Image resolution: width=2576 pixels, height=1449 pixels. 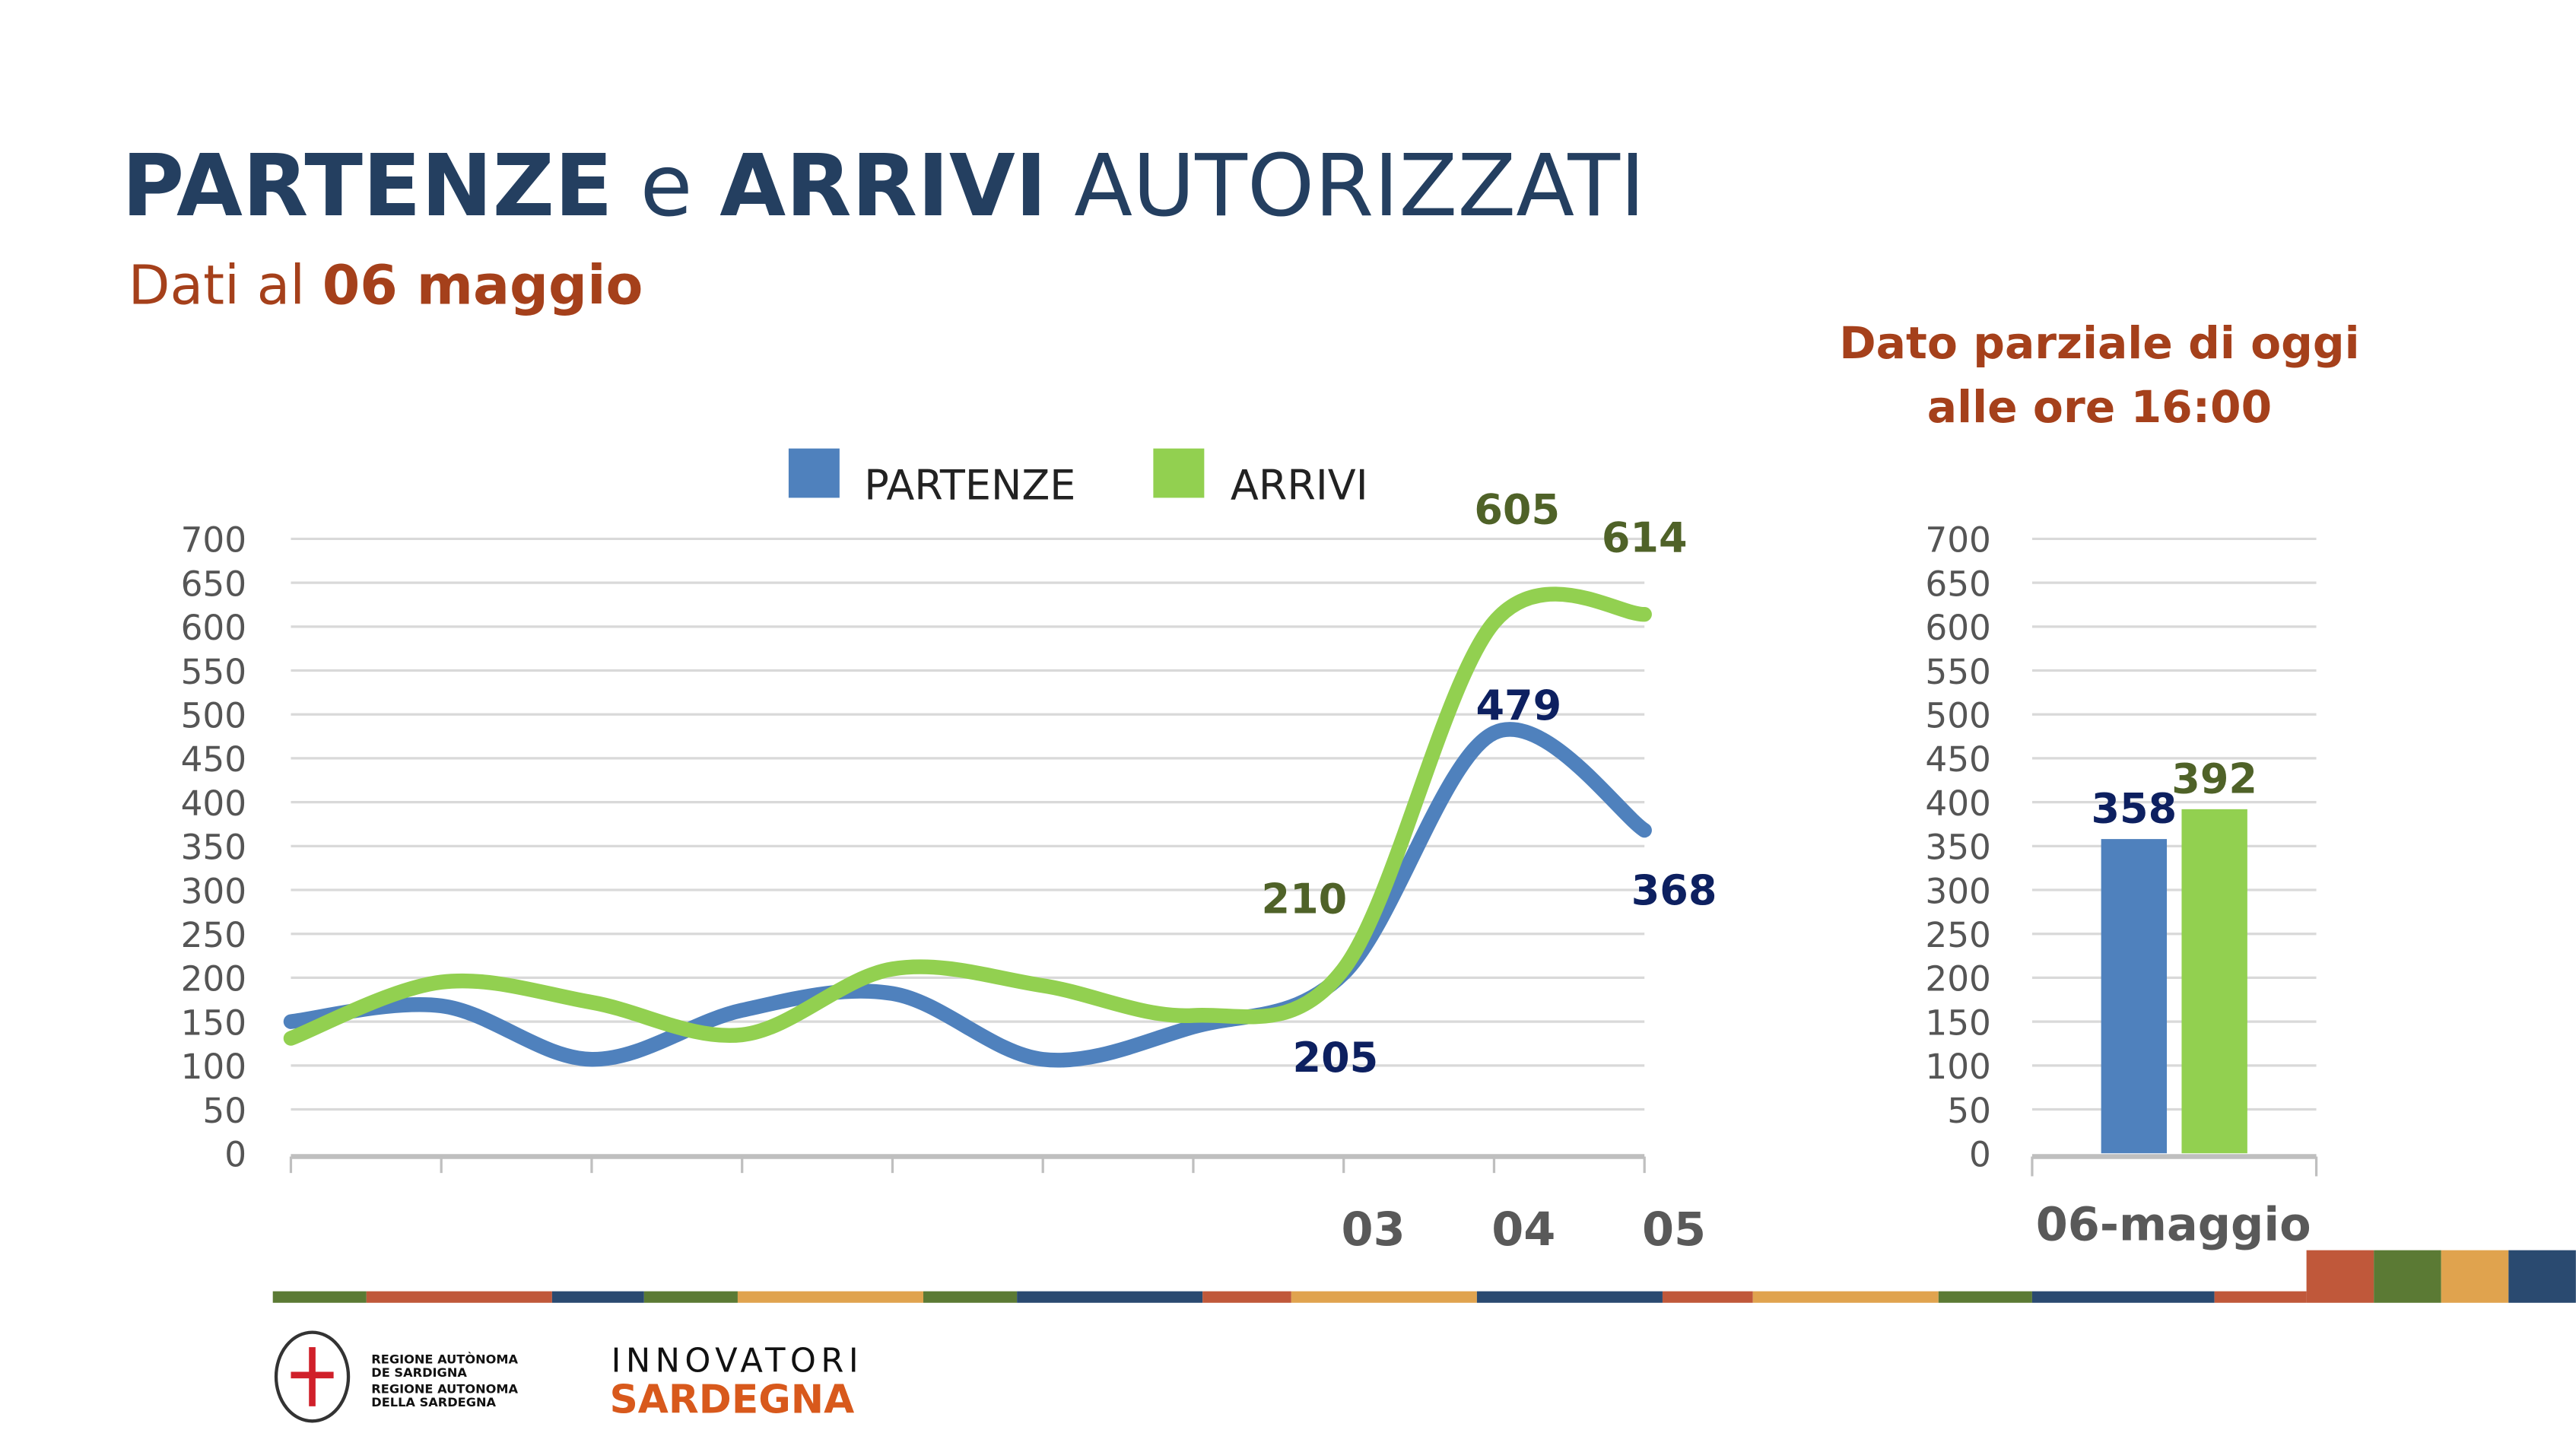 I want to click on bar-arrivi, so click(x=2214, y=981).